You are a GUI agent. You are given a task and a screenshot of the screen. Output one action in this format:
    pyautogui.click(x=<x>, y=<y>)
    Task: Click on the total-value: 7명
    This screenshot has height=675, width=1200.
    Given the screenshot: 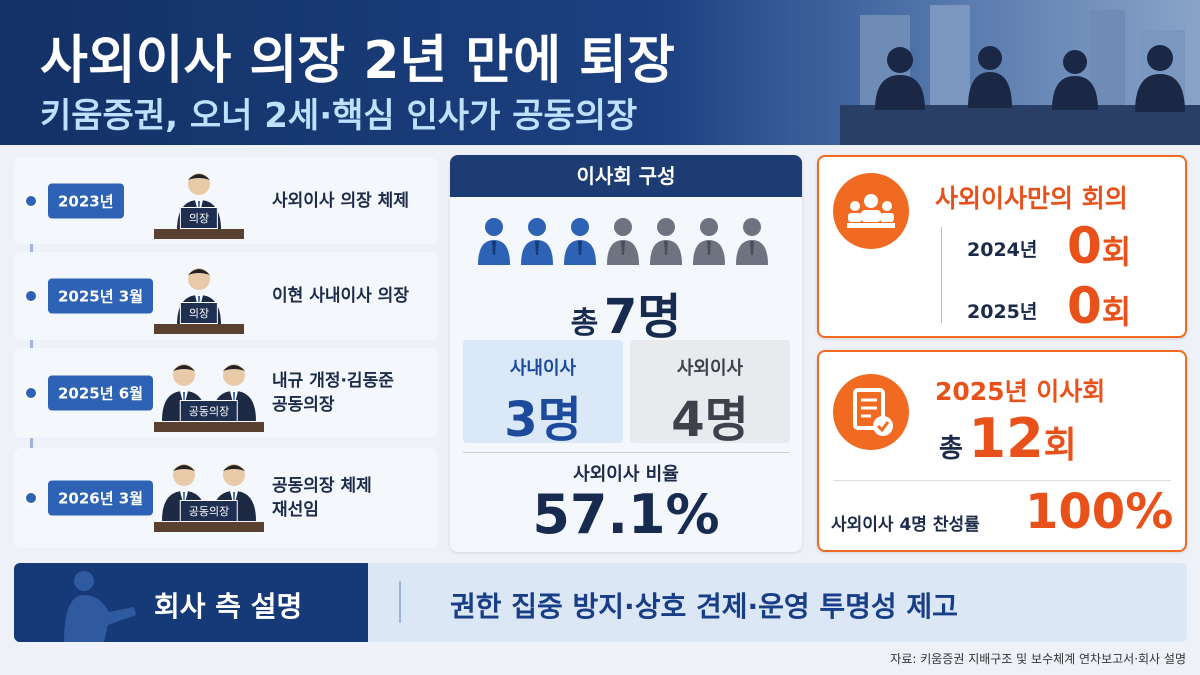 What is the action you would take?
    pyautogui.click(x=642, y=317)
    